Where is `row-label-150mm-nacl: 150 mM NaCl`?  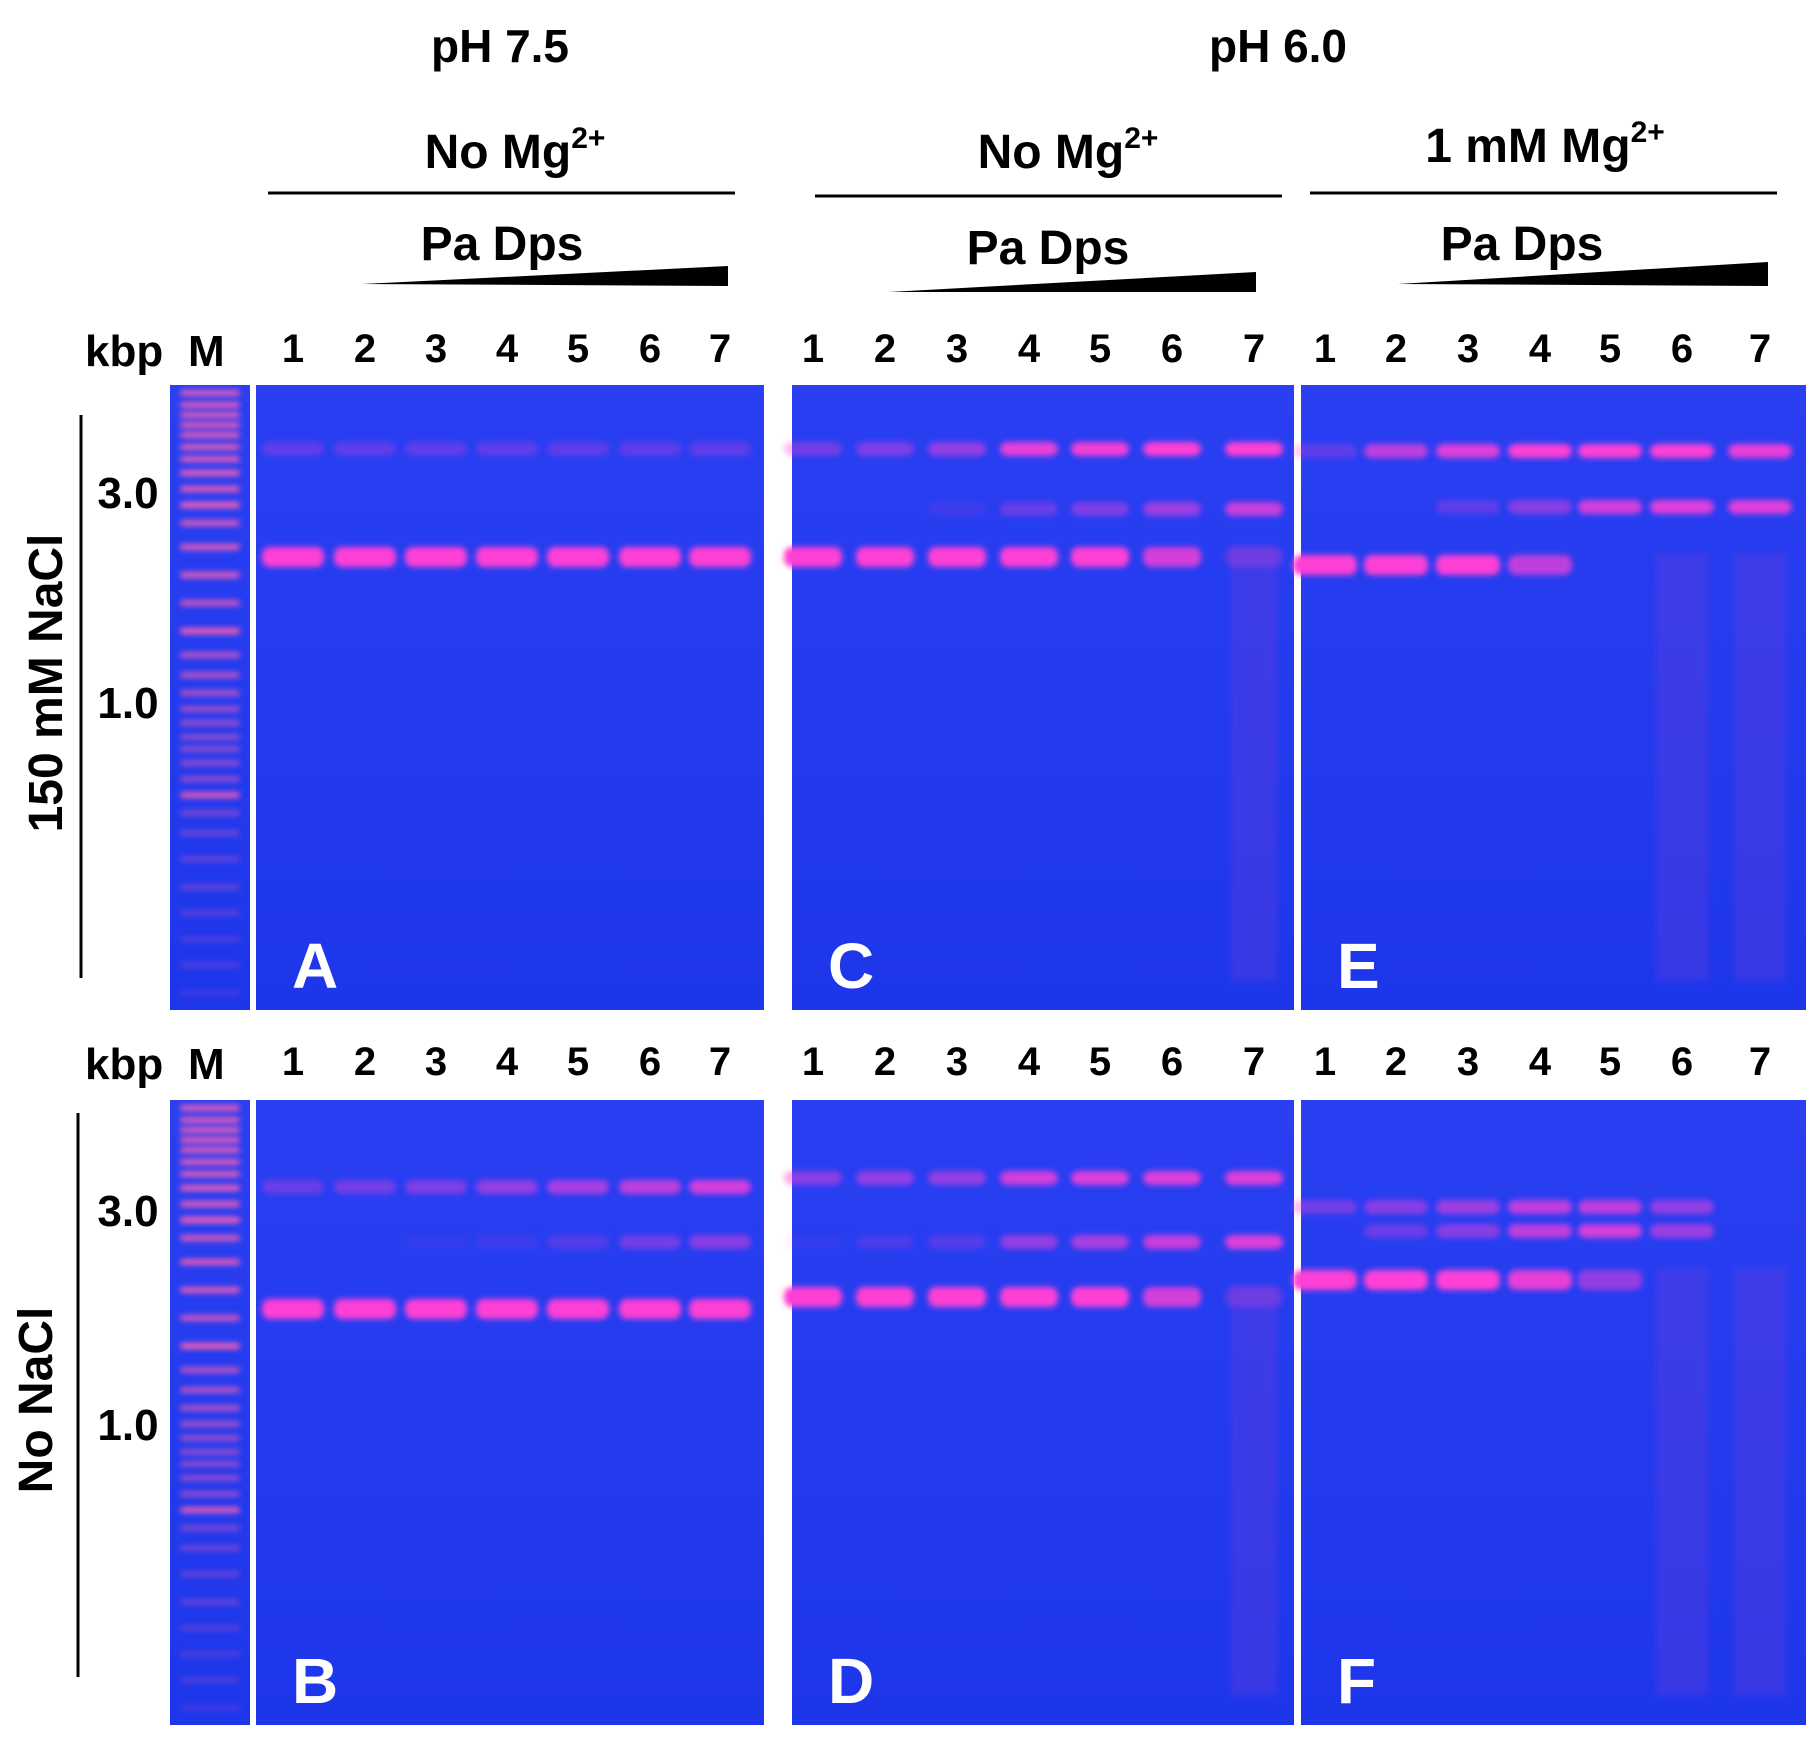
row-label-150mm-nacl: 150 mM NaCl is located at coordinates (46, 683).